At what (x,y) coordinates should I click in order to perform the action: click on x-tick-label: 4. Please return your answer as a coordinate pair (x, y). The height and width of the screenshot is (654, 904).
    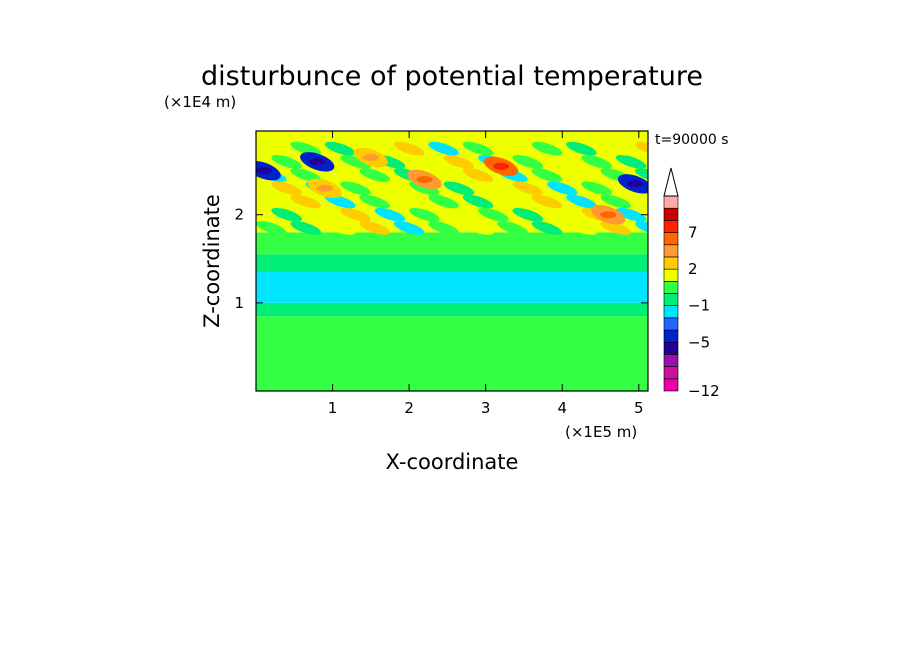
    Looking at the image, I should click on (562, 408).